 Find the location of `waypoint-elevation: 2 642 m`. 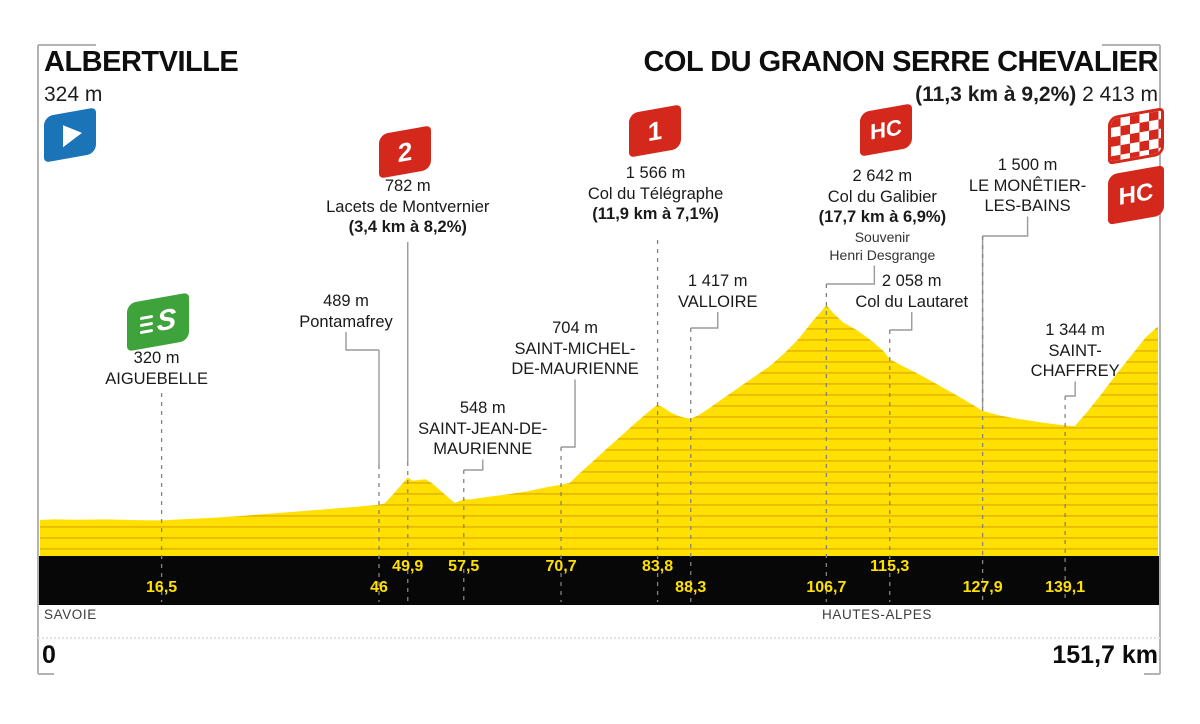

waypoint-elevation: 2 642 m is located at coordinates (882, 176).